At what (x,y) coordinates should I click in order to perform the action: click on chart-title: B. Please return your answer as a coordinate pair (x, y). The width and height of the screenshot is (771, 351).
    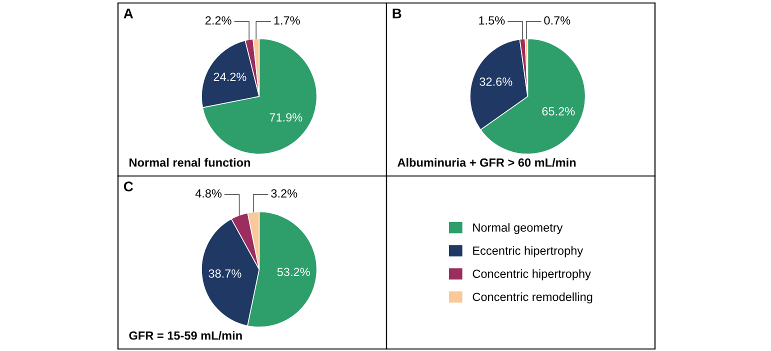
    Looking at the image, I should click on (397, 13).